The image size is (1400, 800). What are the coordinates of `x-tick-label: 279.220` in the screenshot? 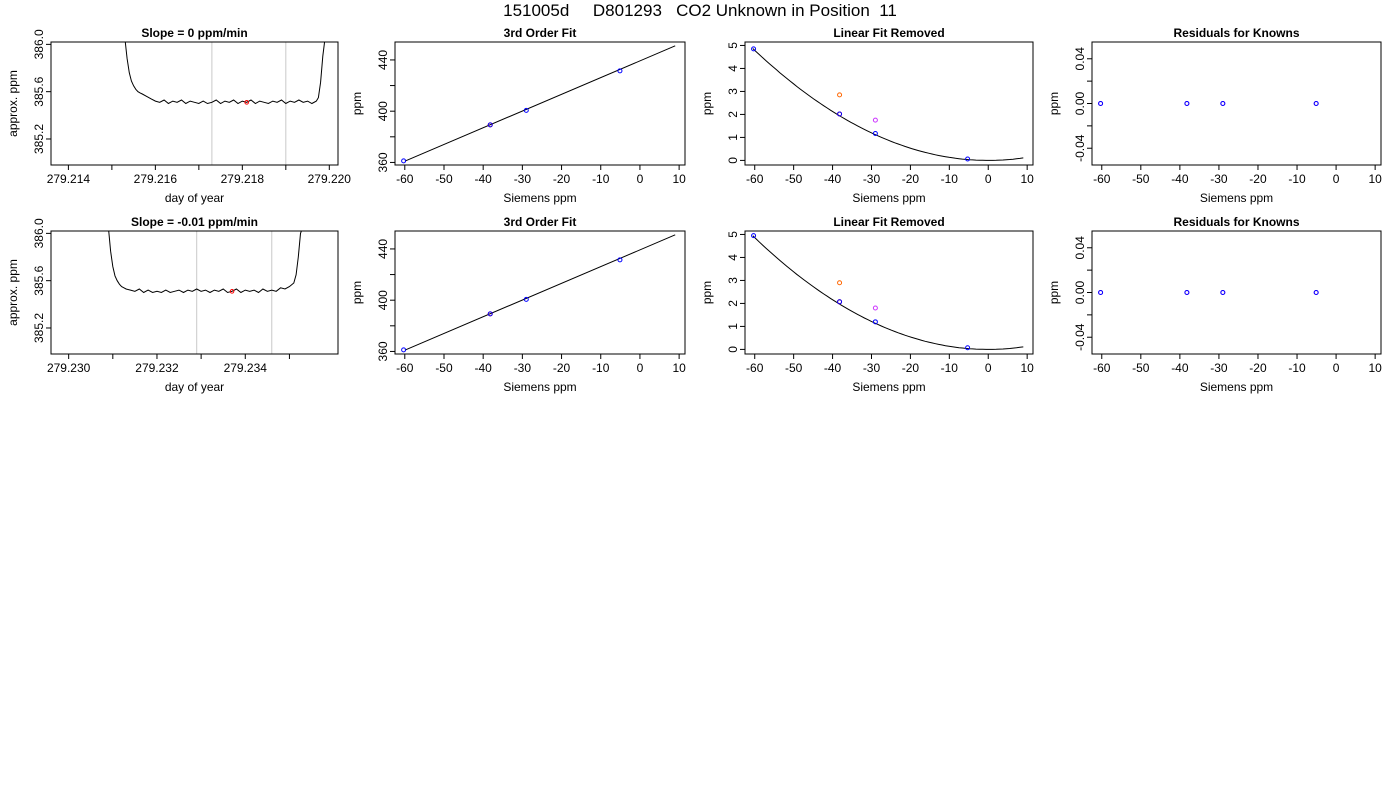 It's located at (330, 179).